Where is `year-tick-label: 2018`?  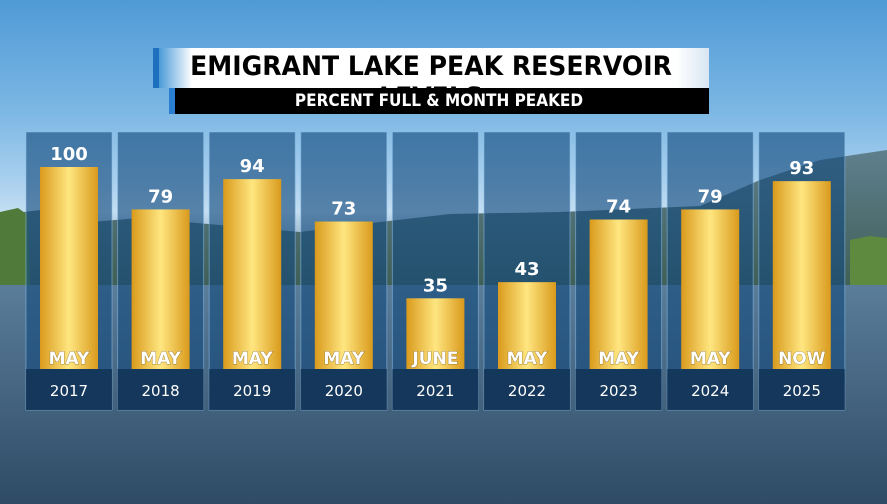 year-tick-label: 2018 is located at coordinates (161, 391).